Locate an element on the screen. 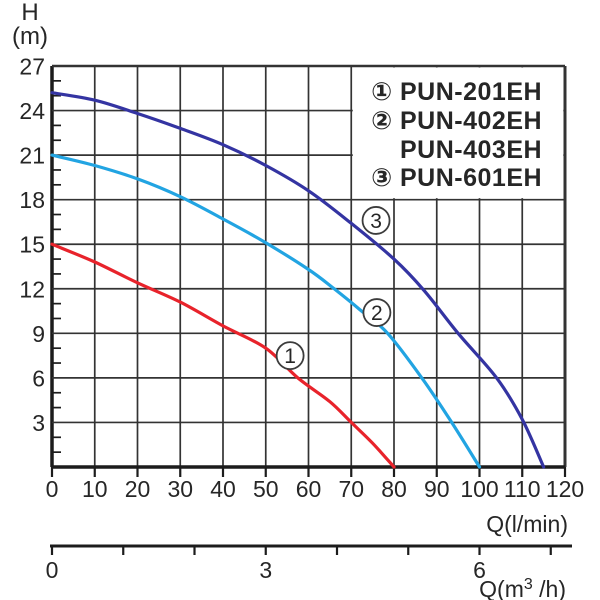  x-axis-title: Q(l/min) is located at coordinates (527, 524).